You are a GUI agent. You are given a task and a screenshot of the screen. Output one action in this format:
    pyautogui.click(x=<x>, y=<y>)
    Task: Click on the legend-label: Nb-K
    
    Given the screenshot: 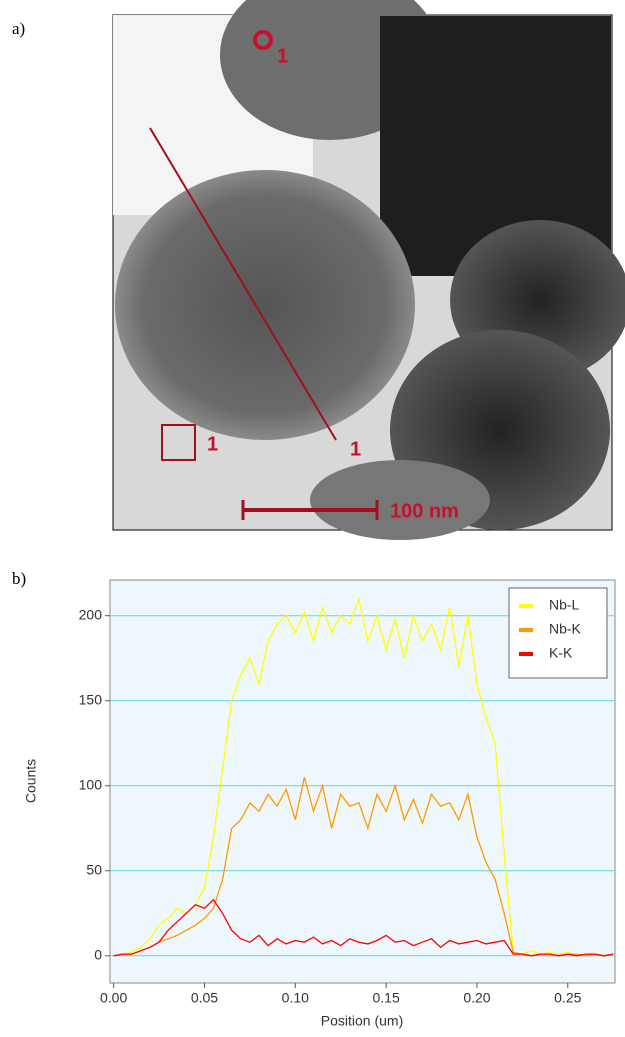 What is the action you would take?
    pyautogui.click(x=565, y=629)
    